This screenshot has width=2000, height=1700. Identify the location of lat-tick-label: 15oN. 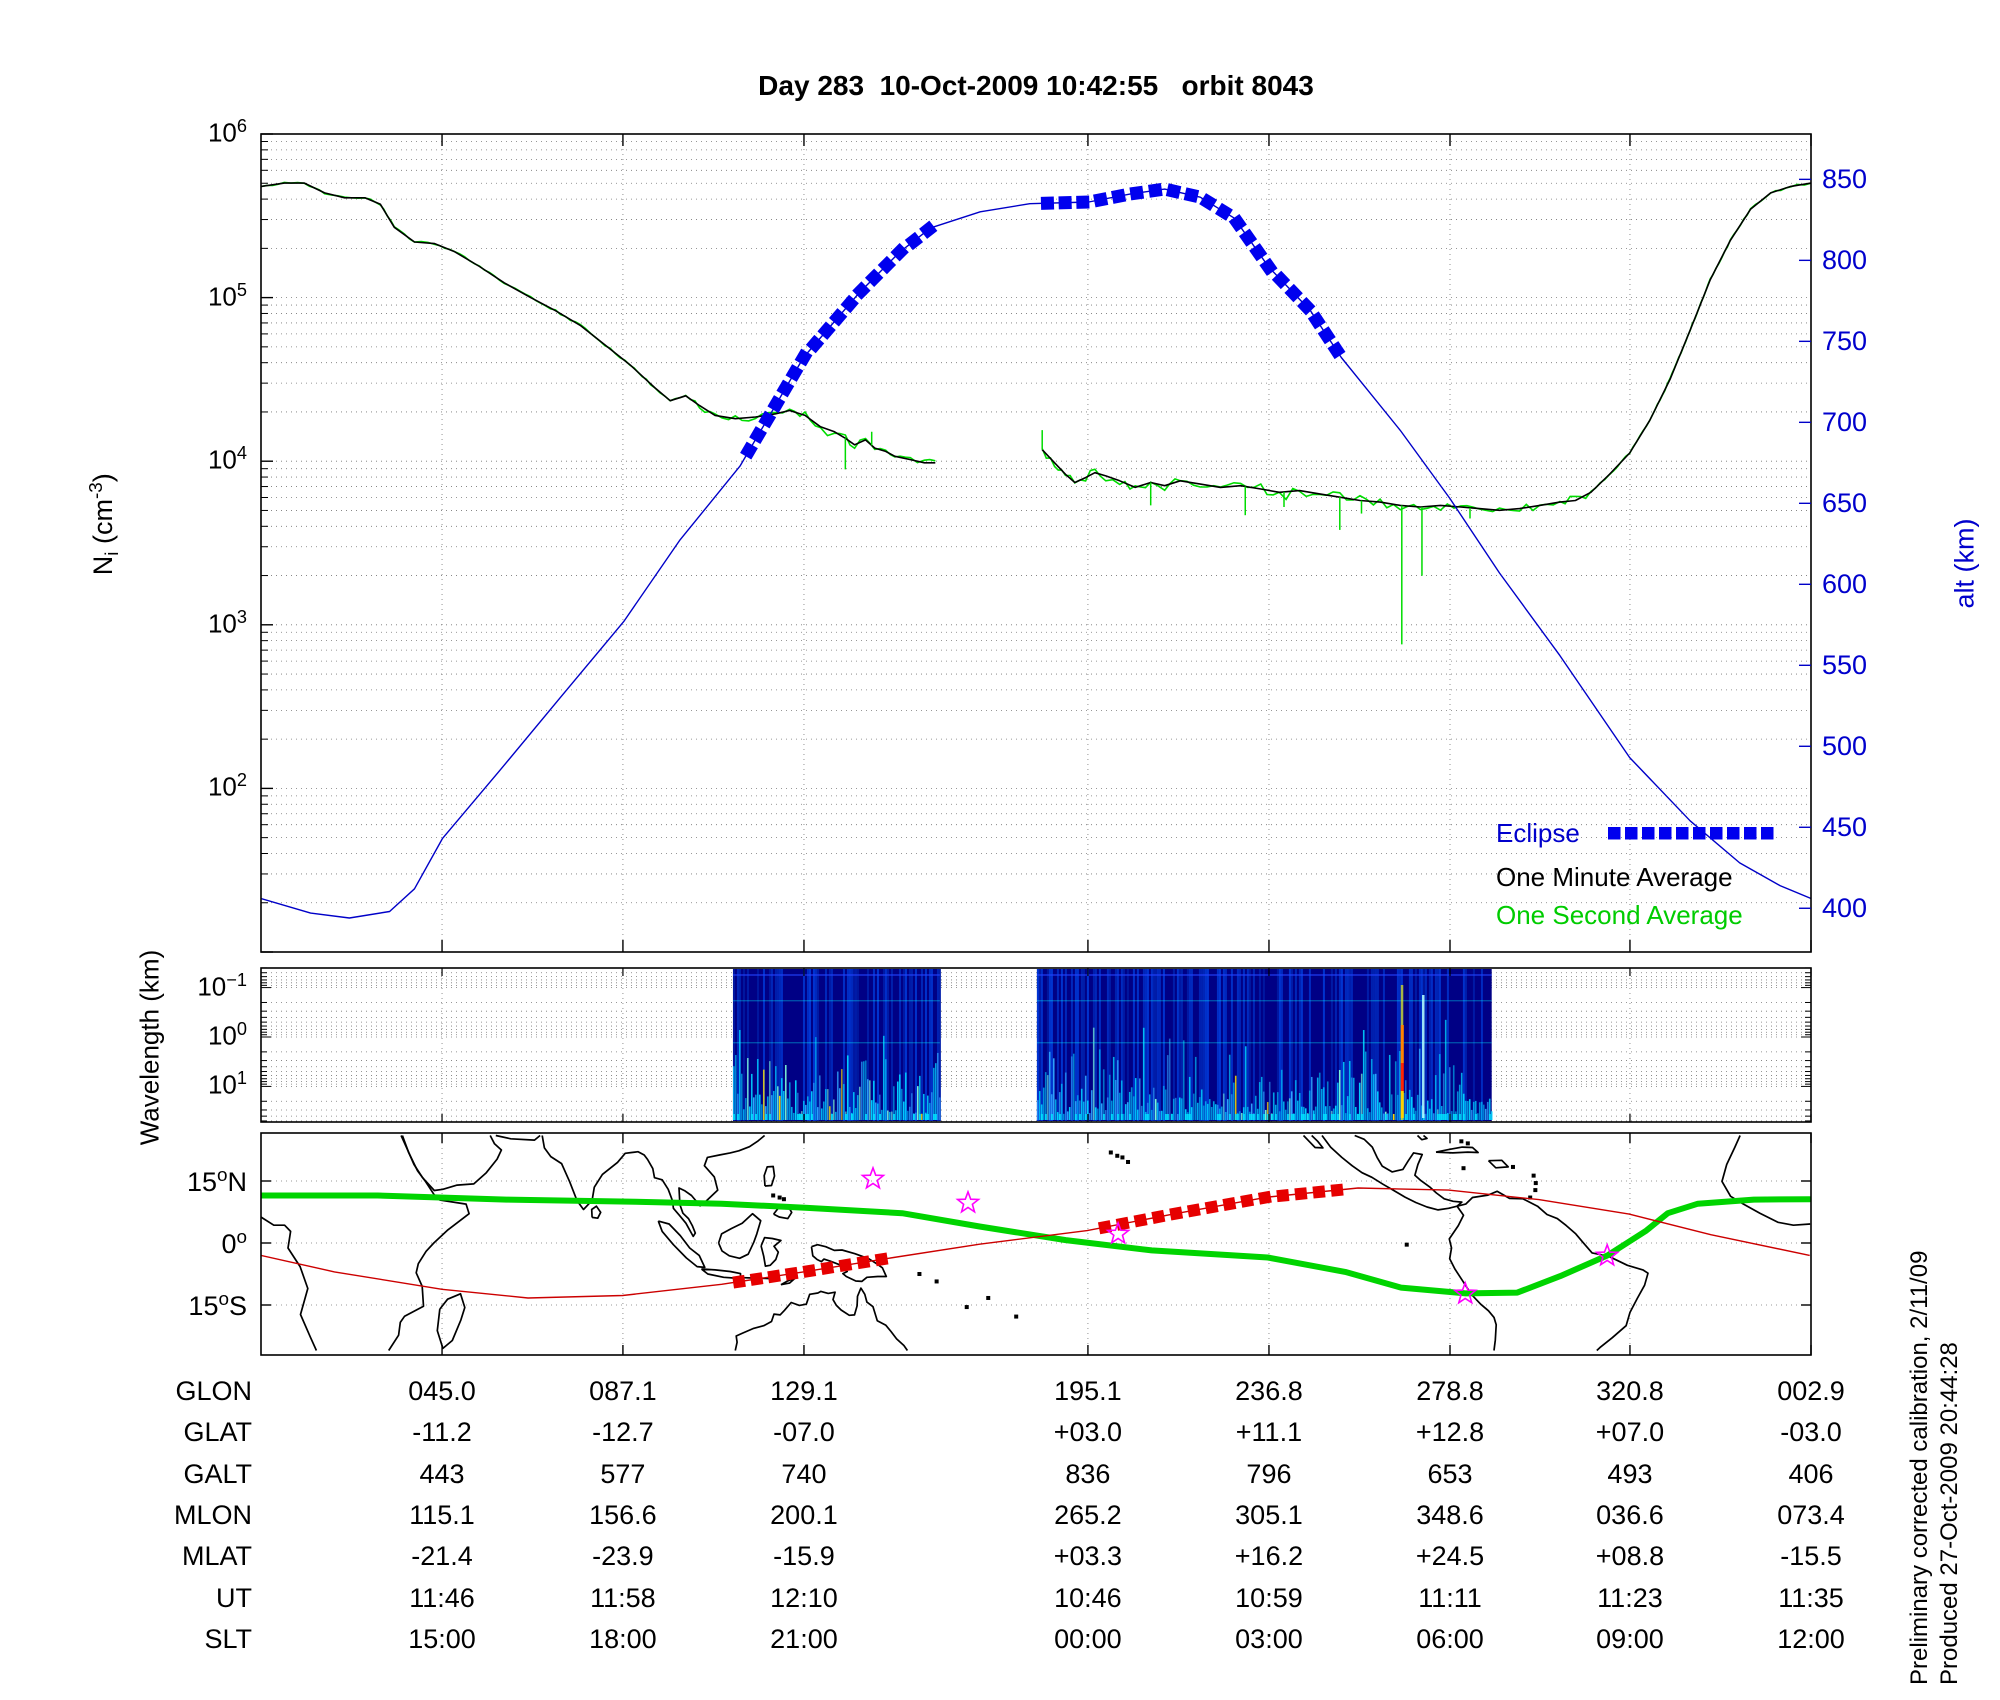
(216, 1181).